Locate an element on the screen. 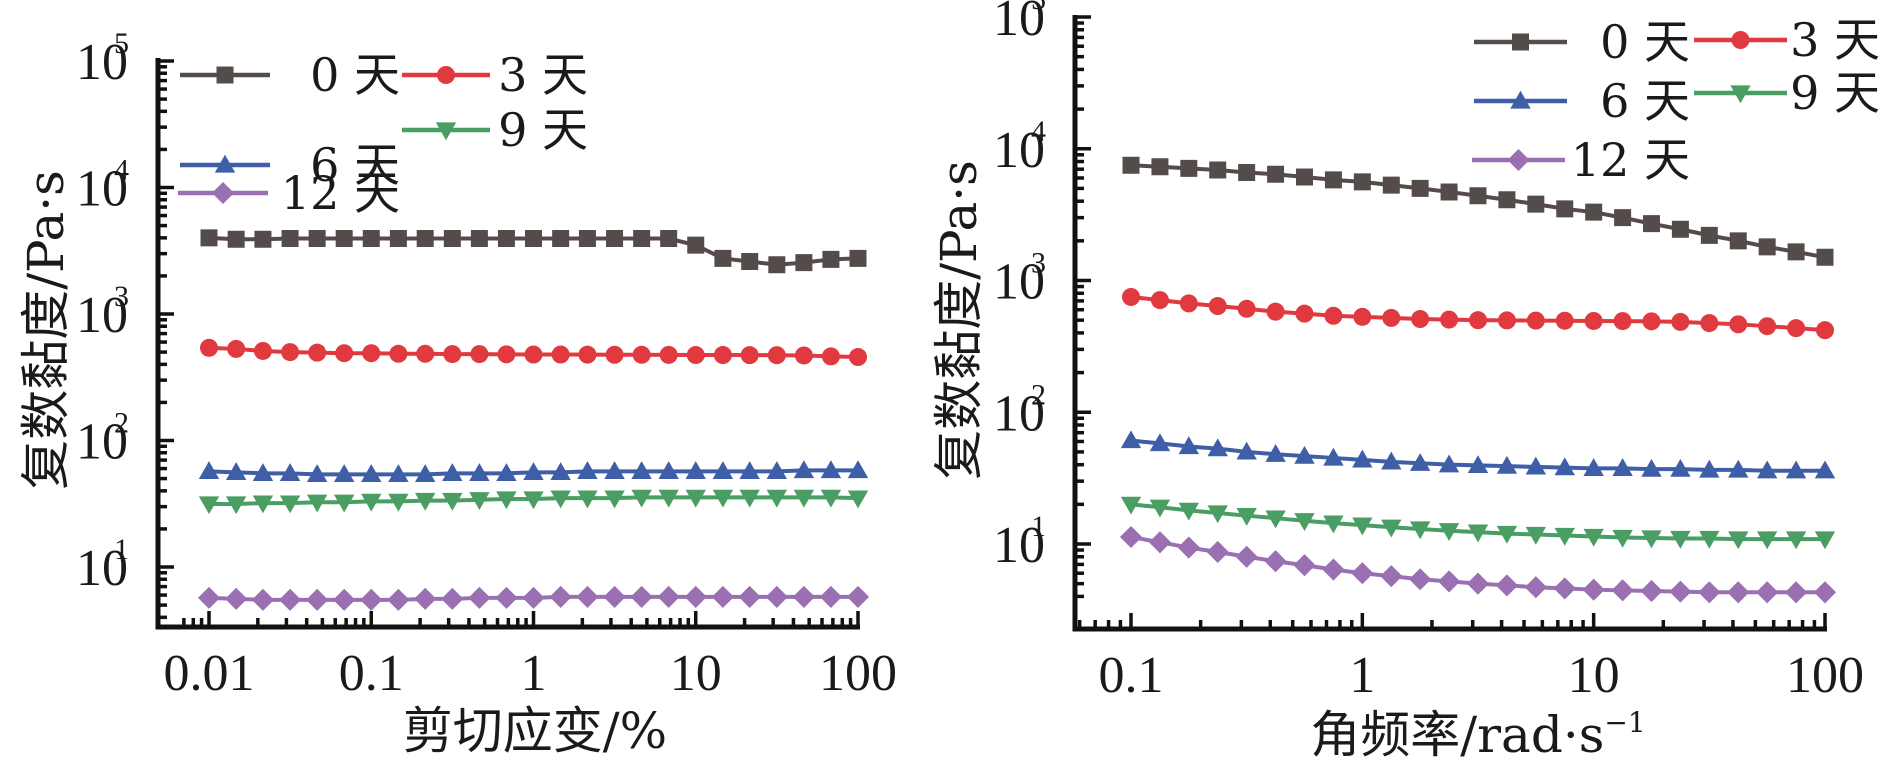  left-y-tick-base: 10 is located at coordinates (102, 568).